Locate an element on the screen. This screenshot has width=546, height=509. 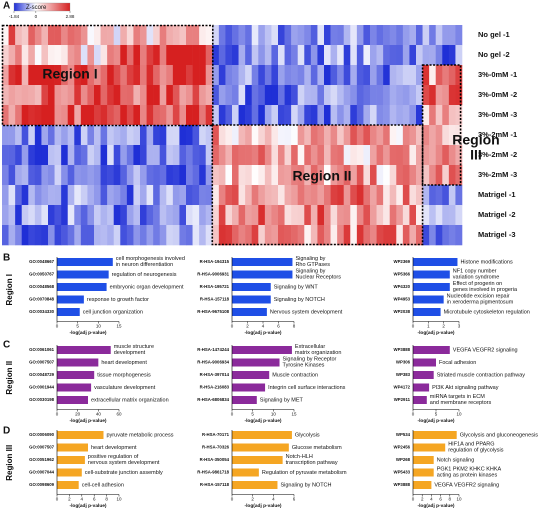
term-id: GO:0048729 is located at coordinates (41, 374).